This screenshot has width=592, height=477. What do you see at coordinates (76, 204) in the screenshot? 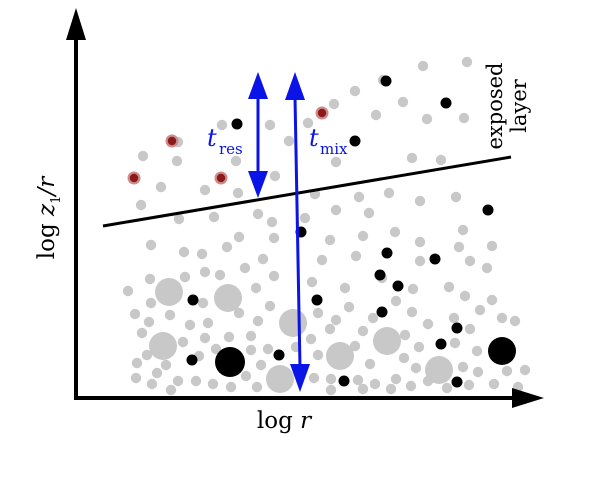
I see `y-axis` at bounding box center [76, 204].